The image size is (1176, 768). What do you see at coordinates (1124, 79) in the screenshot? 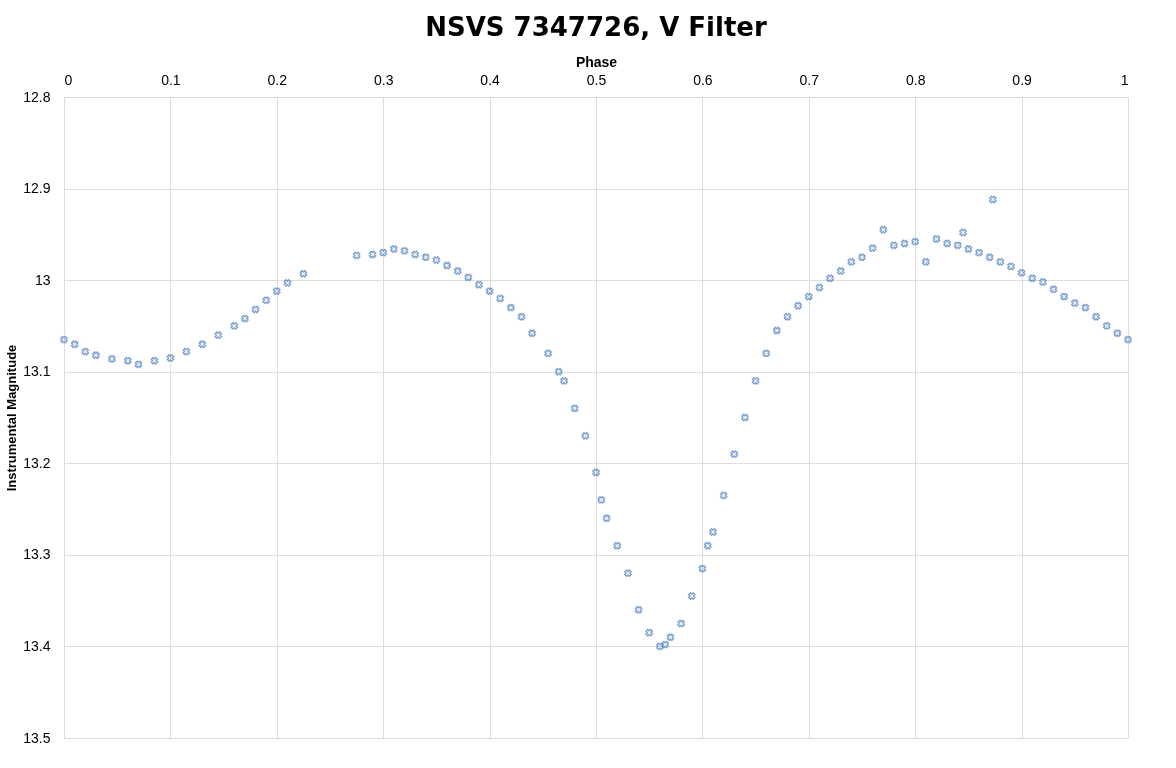
I see `x-tick-label: 1` at bounding box center [1124, 79].